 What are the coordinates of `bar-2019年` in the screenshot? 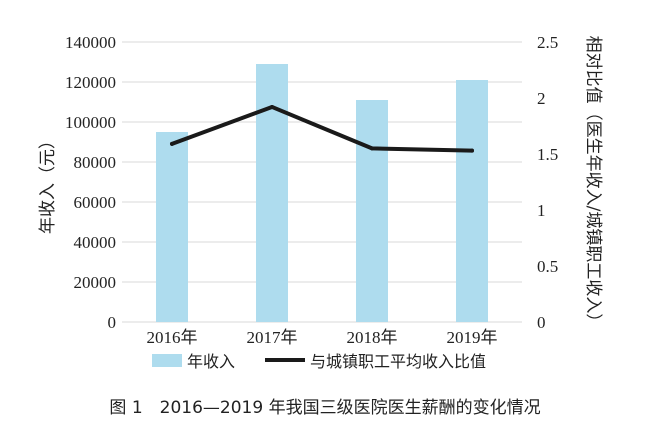 It's located at (472, 201).